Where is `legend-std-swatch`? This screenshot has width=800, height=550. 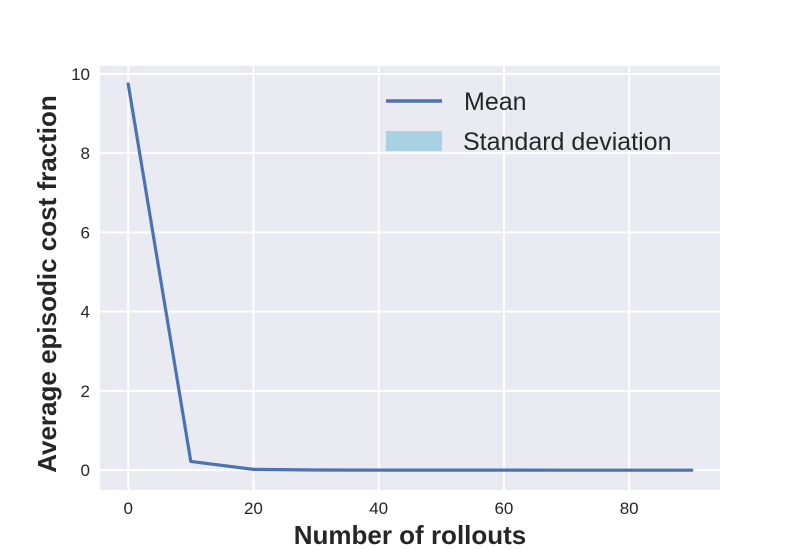 legend-std-swatch is located at coordinates (414, 141).